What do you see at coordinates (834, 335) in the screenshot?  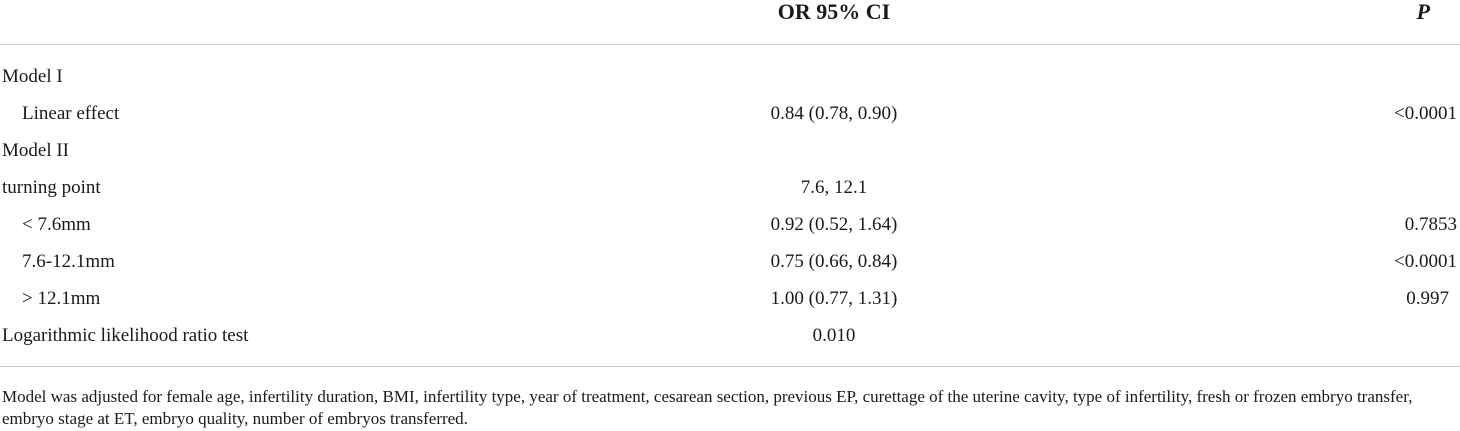 I see `row-or-value: 0.010` at bounding box center [834, 335].